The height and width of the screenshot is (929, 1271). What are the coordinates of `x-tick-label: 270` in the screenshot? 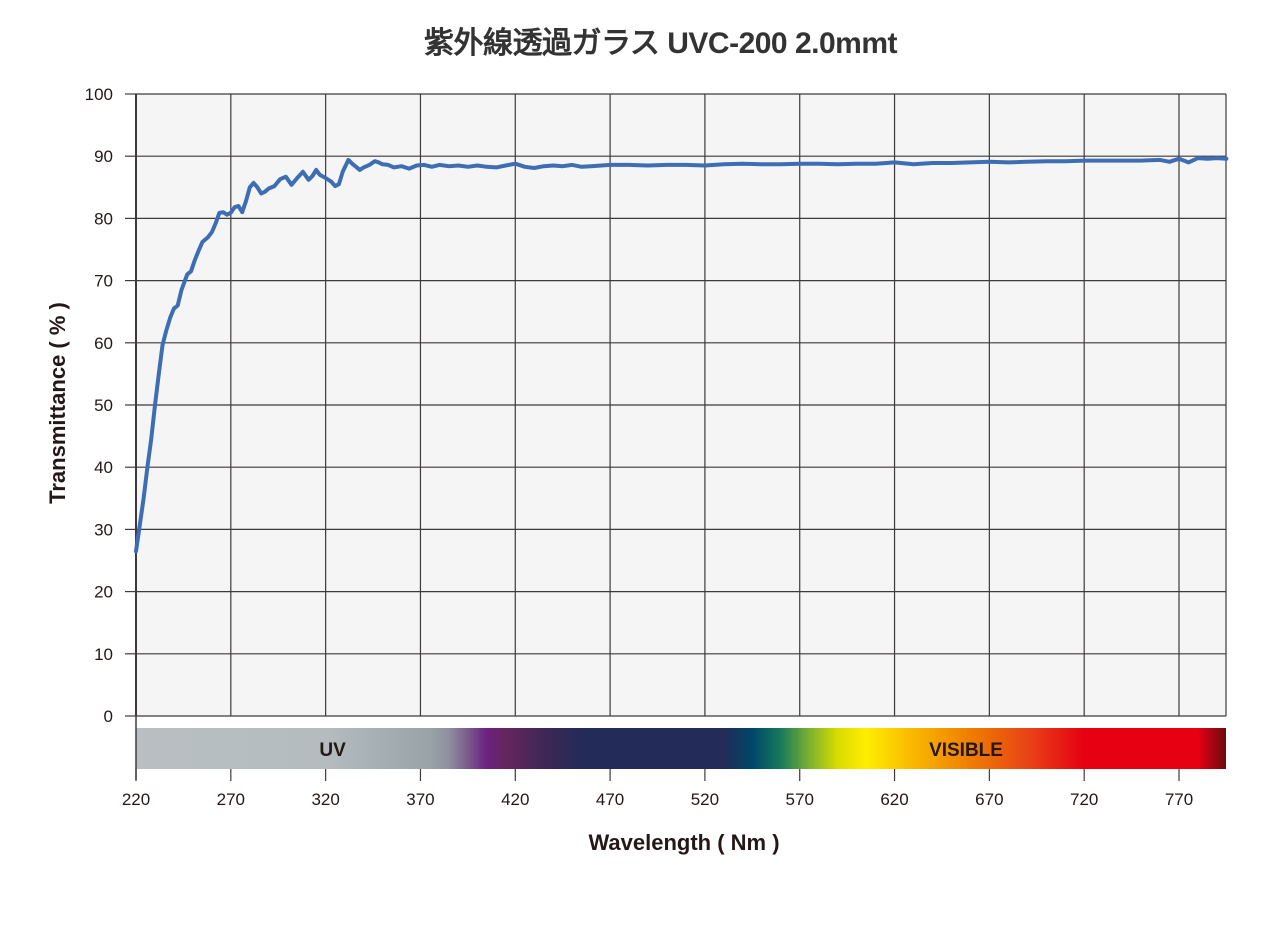 It's located at (231, 799).